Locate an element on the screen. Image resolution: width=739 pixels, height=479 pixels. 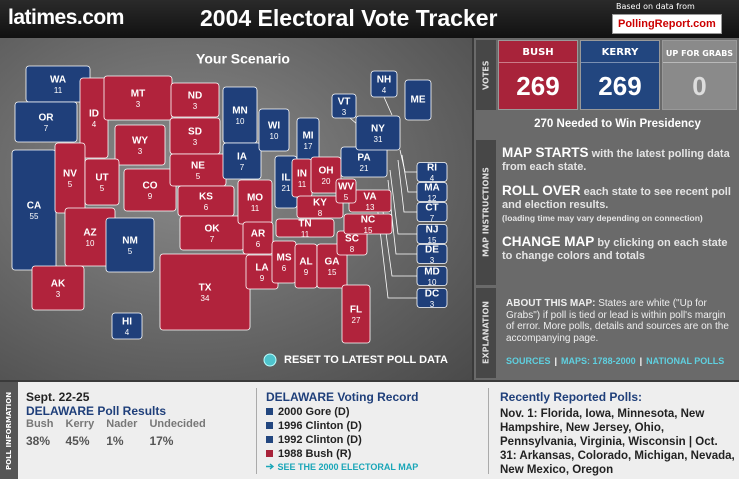
state: OR7 is located at coordinates (46, 122).